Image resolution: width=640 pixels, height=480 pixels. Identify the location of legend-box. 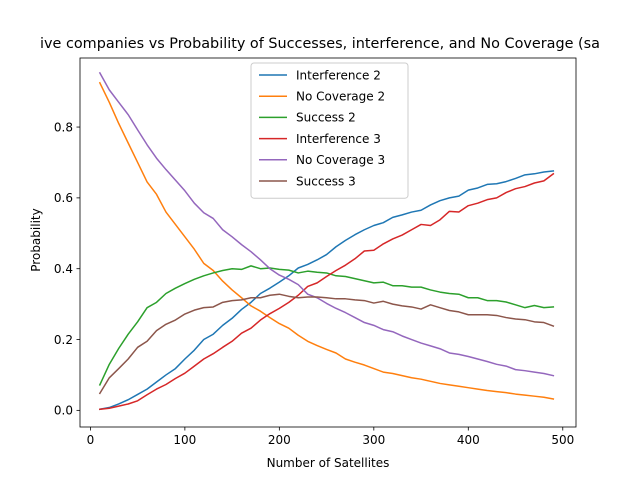
(329, 130).